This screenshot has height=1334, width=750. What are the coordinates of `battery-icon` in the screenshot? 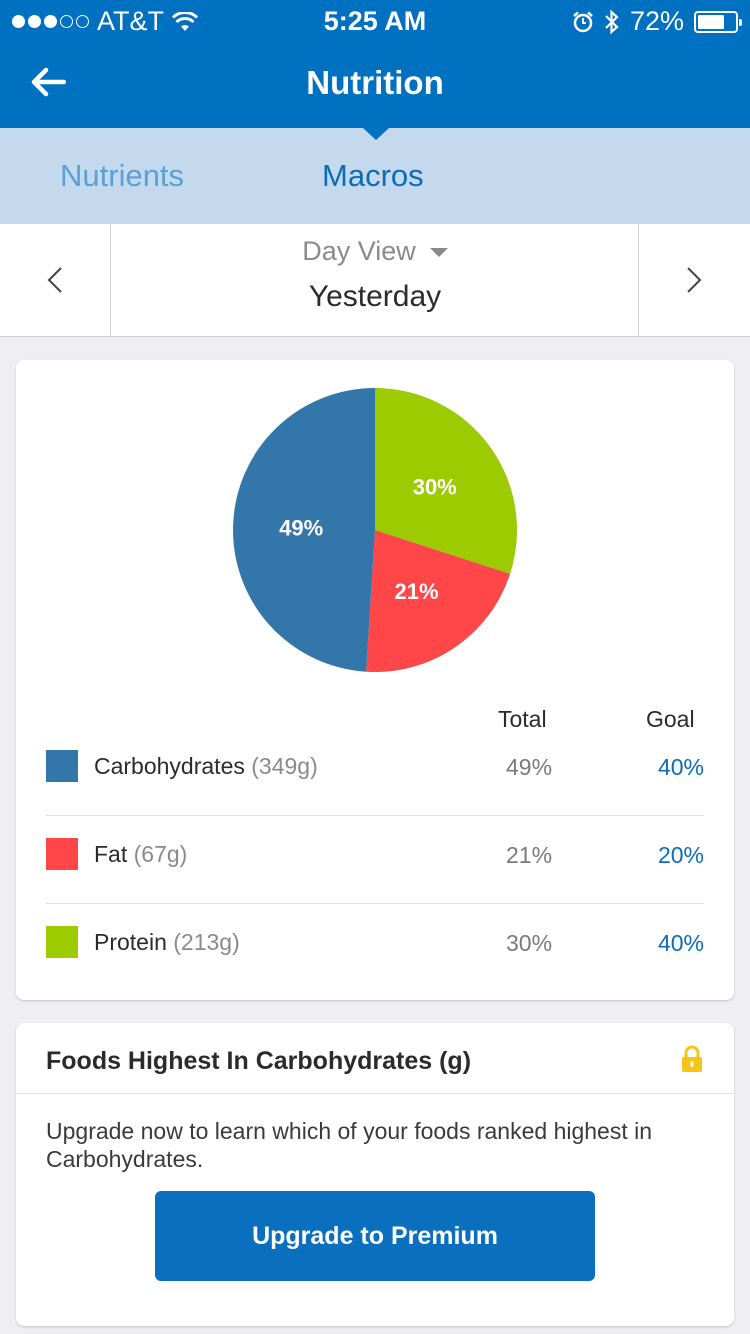 It's located at (718, 21).